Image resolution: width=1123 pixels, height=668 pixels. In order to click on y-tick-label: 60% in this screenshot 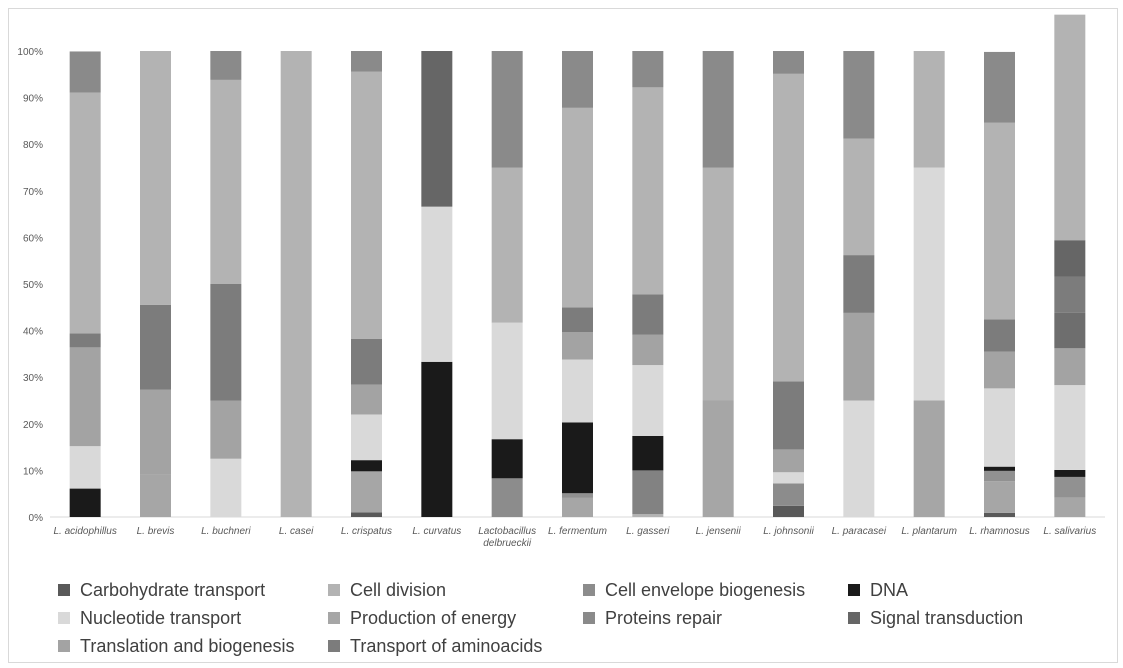, I will do `click(33, 238)`.